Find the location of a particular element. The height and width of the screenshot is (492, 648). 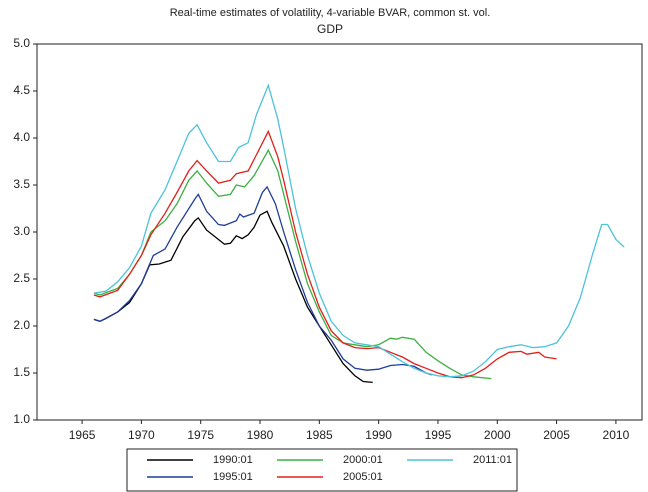

x-tick-label: 1970 is located at coordinates (141, 435).